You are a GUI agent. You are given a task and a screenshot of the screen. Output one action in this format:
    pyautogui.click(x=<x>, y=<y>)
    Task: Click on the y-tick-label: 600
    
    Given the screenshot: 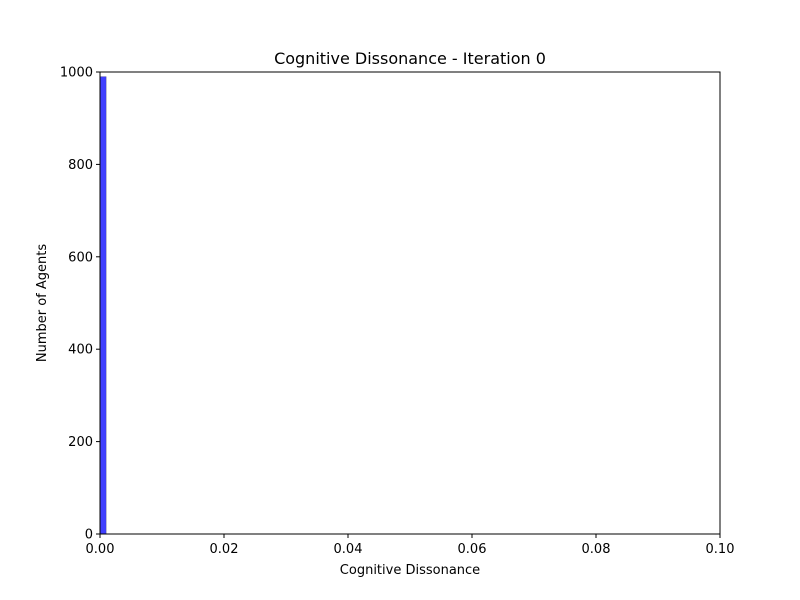 What is the action you would take?
    pyautogui.click(x=80, y=257)
    